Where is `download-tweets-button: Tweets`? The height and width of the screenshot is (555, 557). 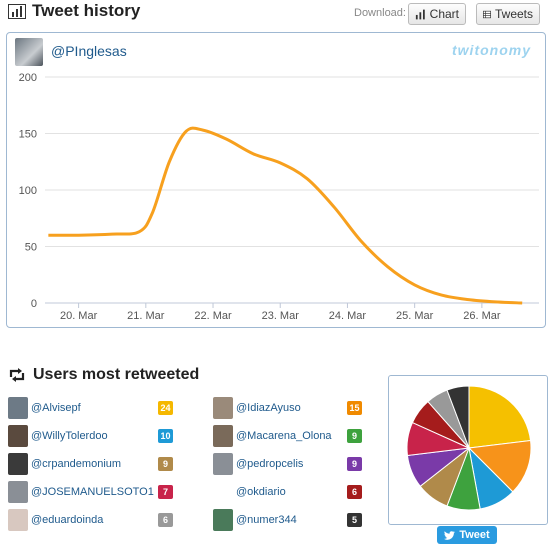 download-tweets-button: Tweets is located at coordinates (508, 14).